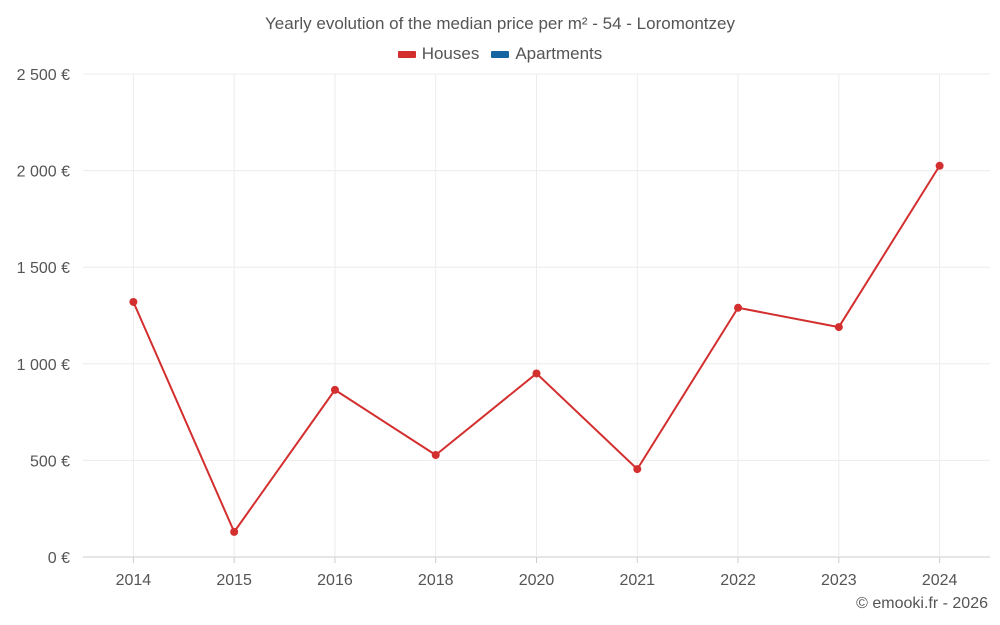 The width and height of the screenshot is (1000, 625). What do you see at coordinates (406, 54) in the screenshot?
I see `legend-swatch-houses` at bounding box center [406, 54].